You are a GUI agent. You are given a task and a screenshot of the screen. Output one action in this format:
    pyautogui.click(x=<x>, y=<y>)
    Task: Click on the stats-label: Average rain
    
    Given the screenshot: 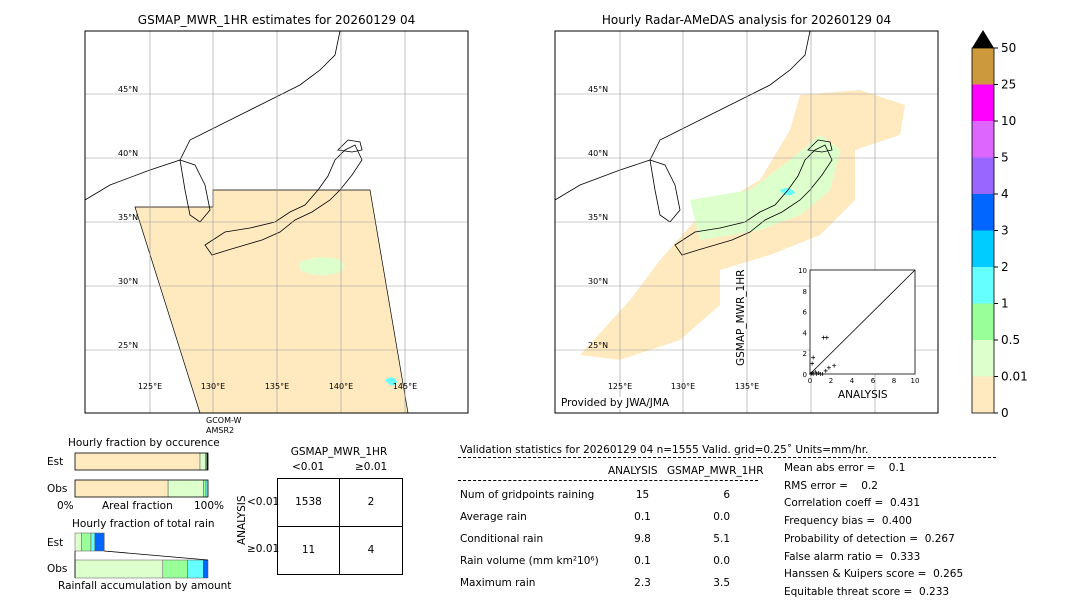 What is the action you would take?
    pyautogui.click(x=493, y=517)
    